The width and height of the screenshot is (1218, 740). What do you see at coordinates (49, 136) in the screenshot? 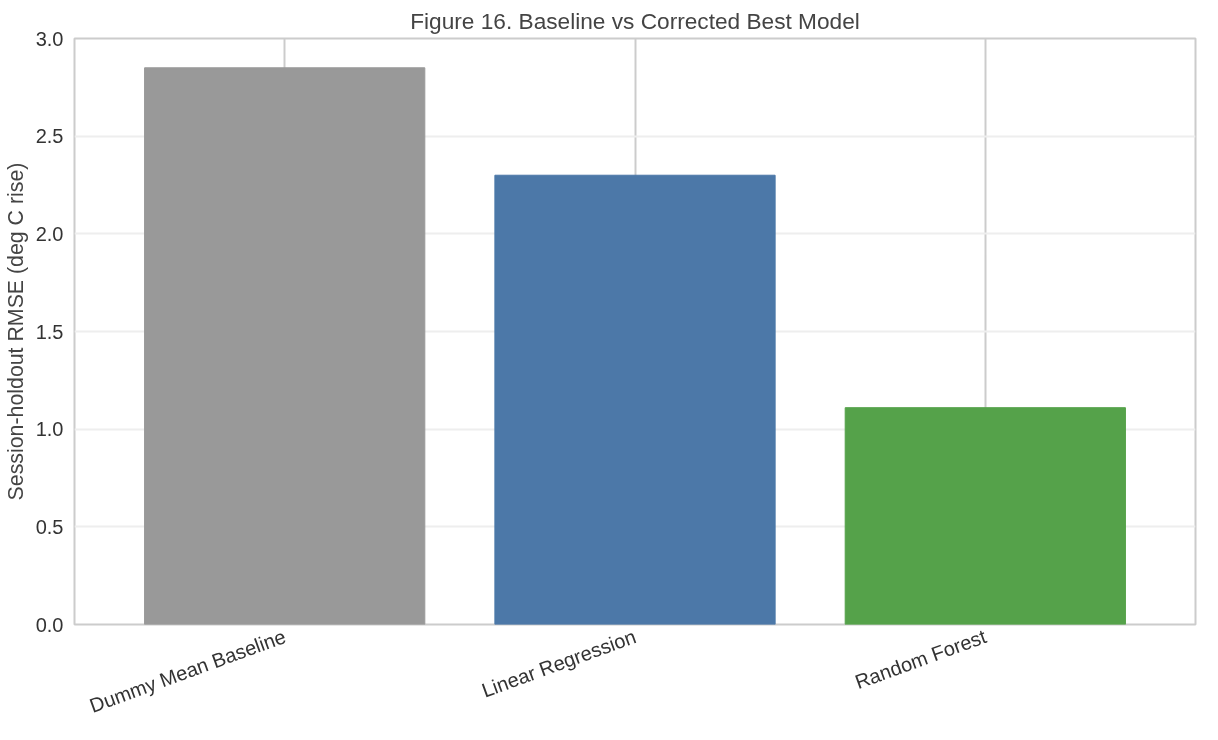
I see `y-tick-label: 2.5` at bounding box center [49, 136].